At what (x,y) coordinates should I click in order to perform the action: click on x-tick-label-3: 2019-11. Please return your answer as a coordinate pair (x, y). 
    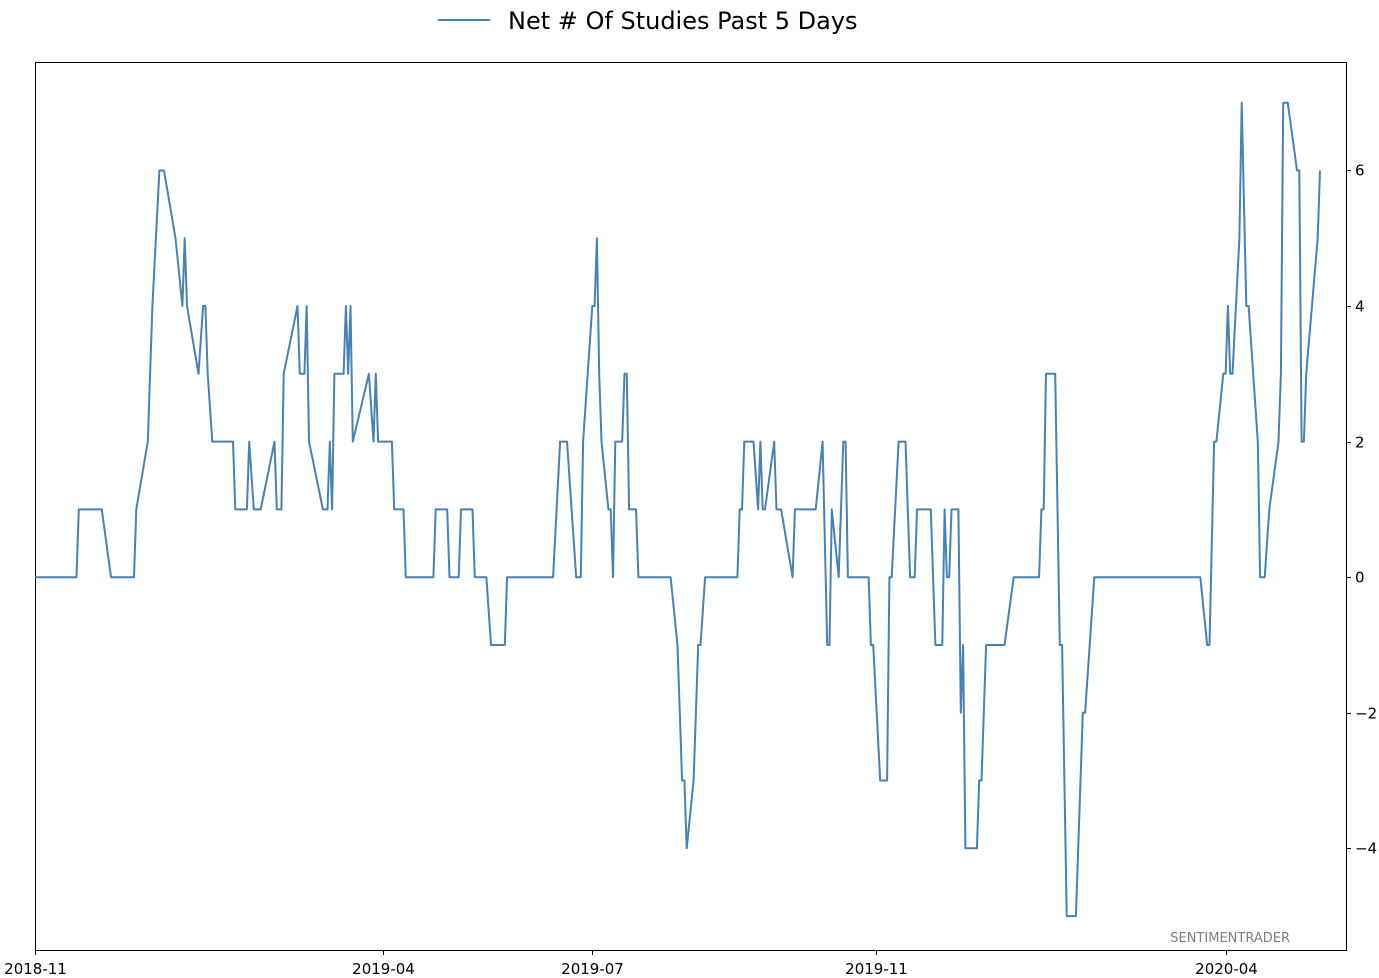
    Looking at the image, I should click on (876, 969).